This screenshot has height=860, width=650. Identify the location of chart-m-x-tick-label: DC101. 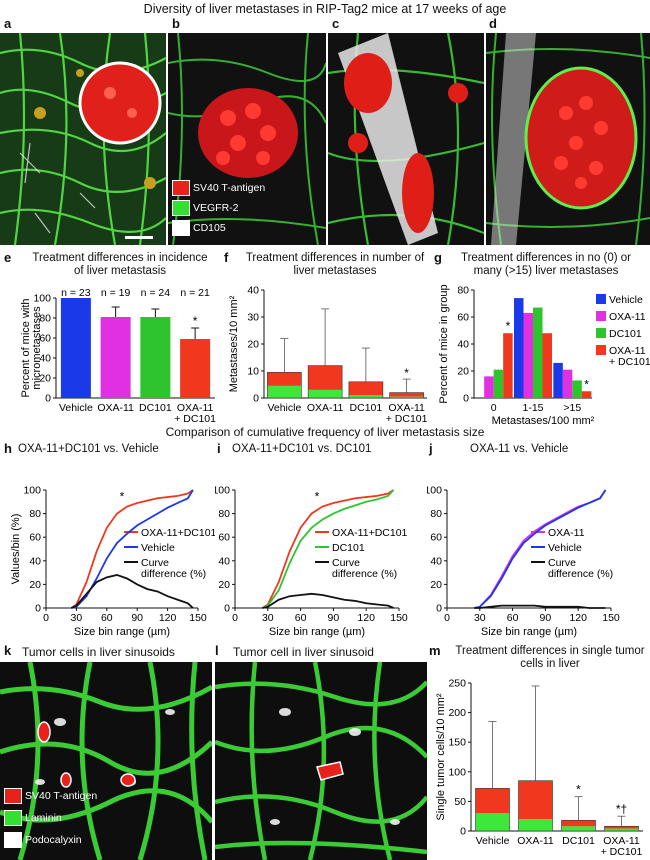
(578, 841).